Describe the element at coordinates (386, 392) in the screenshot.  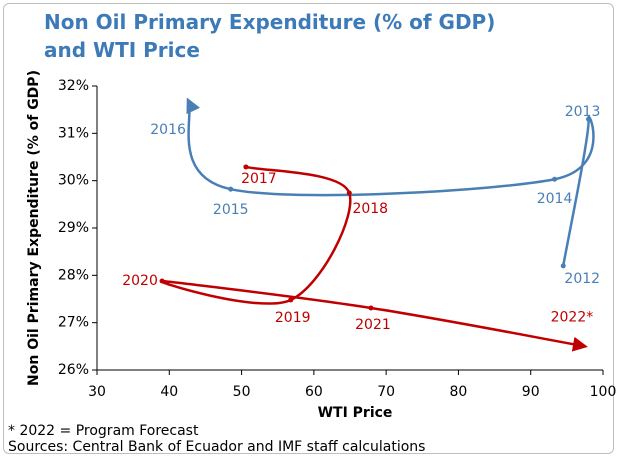
I see `x-tick-label: 70` at that location.